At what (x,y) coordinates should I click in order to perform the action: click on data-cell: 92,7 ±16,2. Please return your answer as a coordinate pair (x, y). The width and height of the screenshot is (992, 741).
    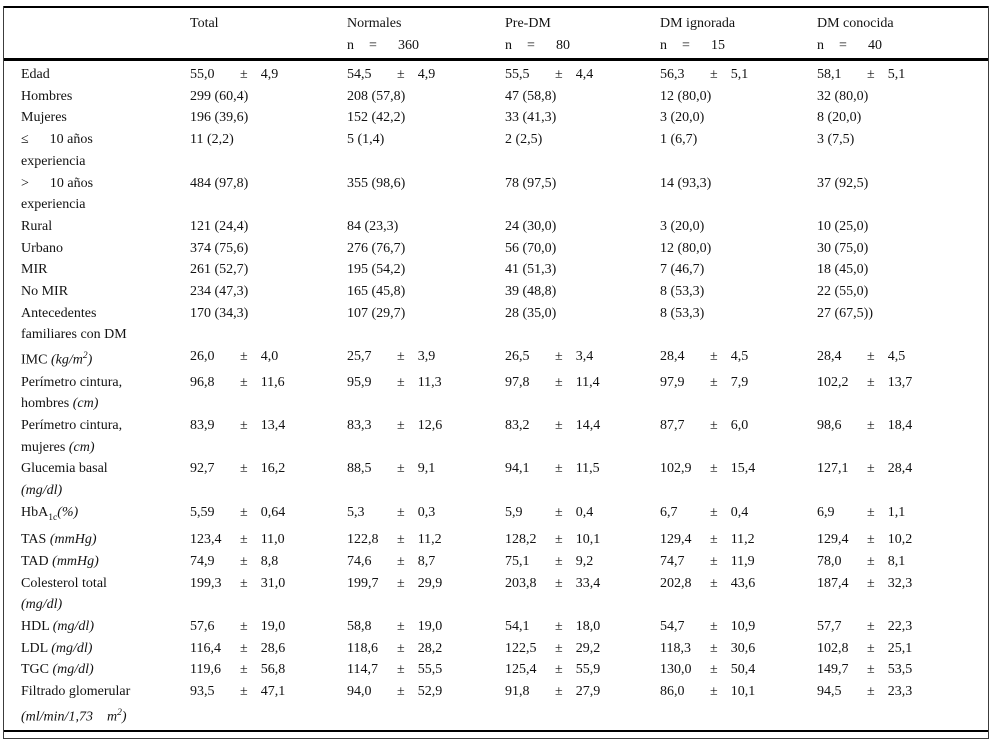
    Looking at the image, I should click on (268, 479).